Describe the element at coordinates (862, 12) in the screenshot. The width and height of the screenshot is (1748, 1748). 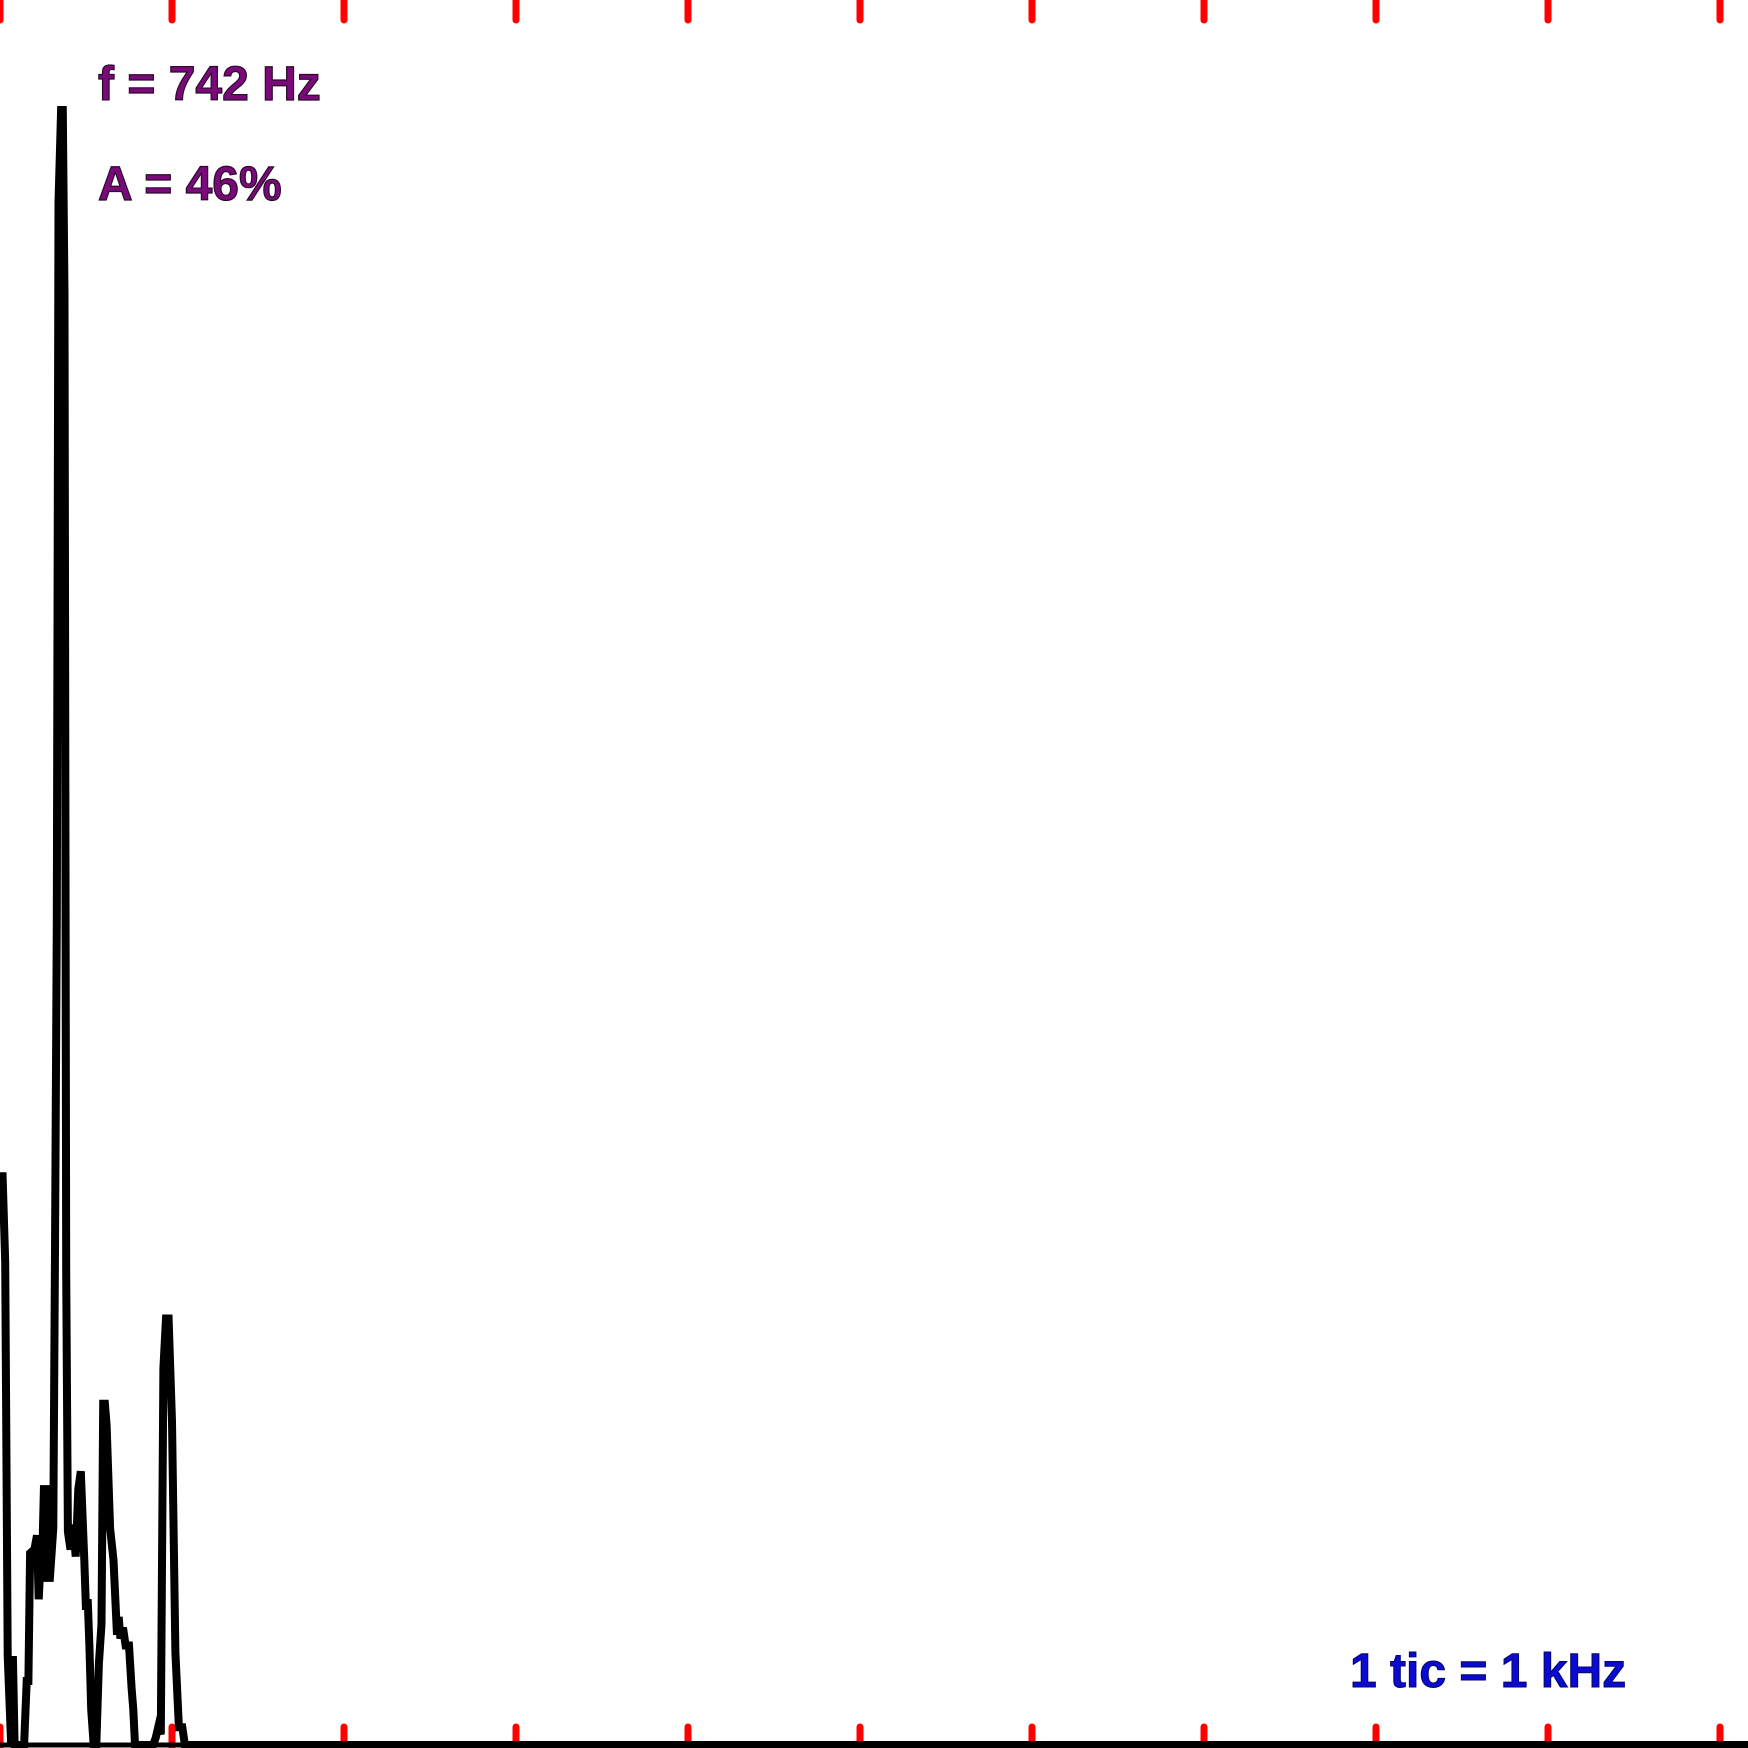
I see `top-tick-marks` at that location.